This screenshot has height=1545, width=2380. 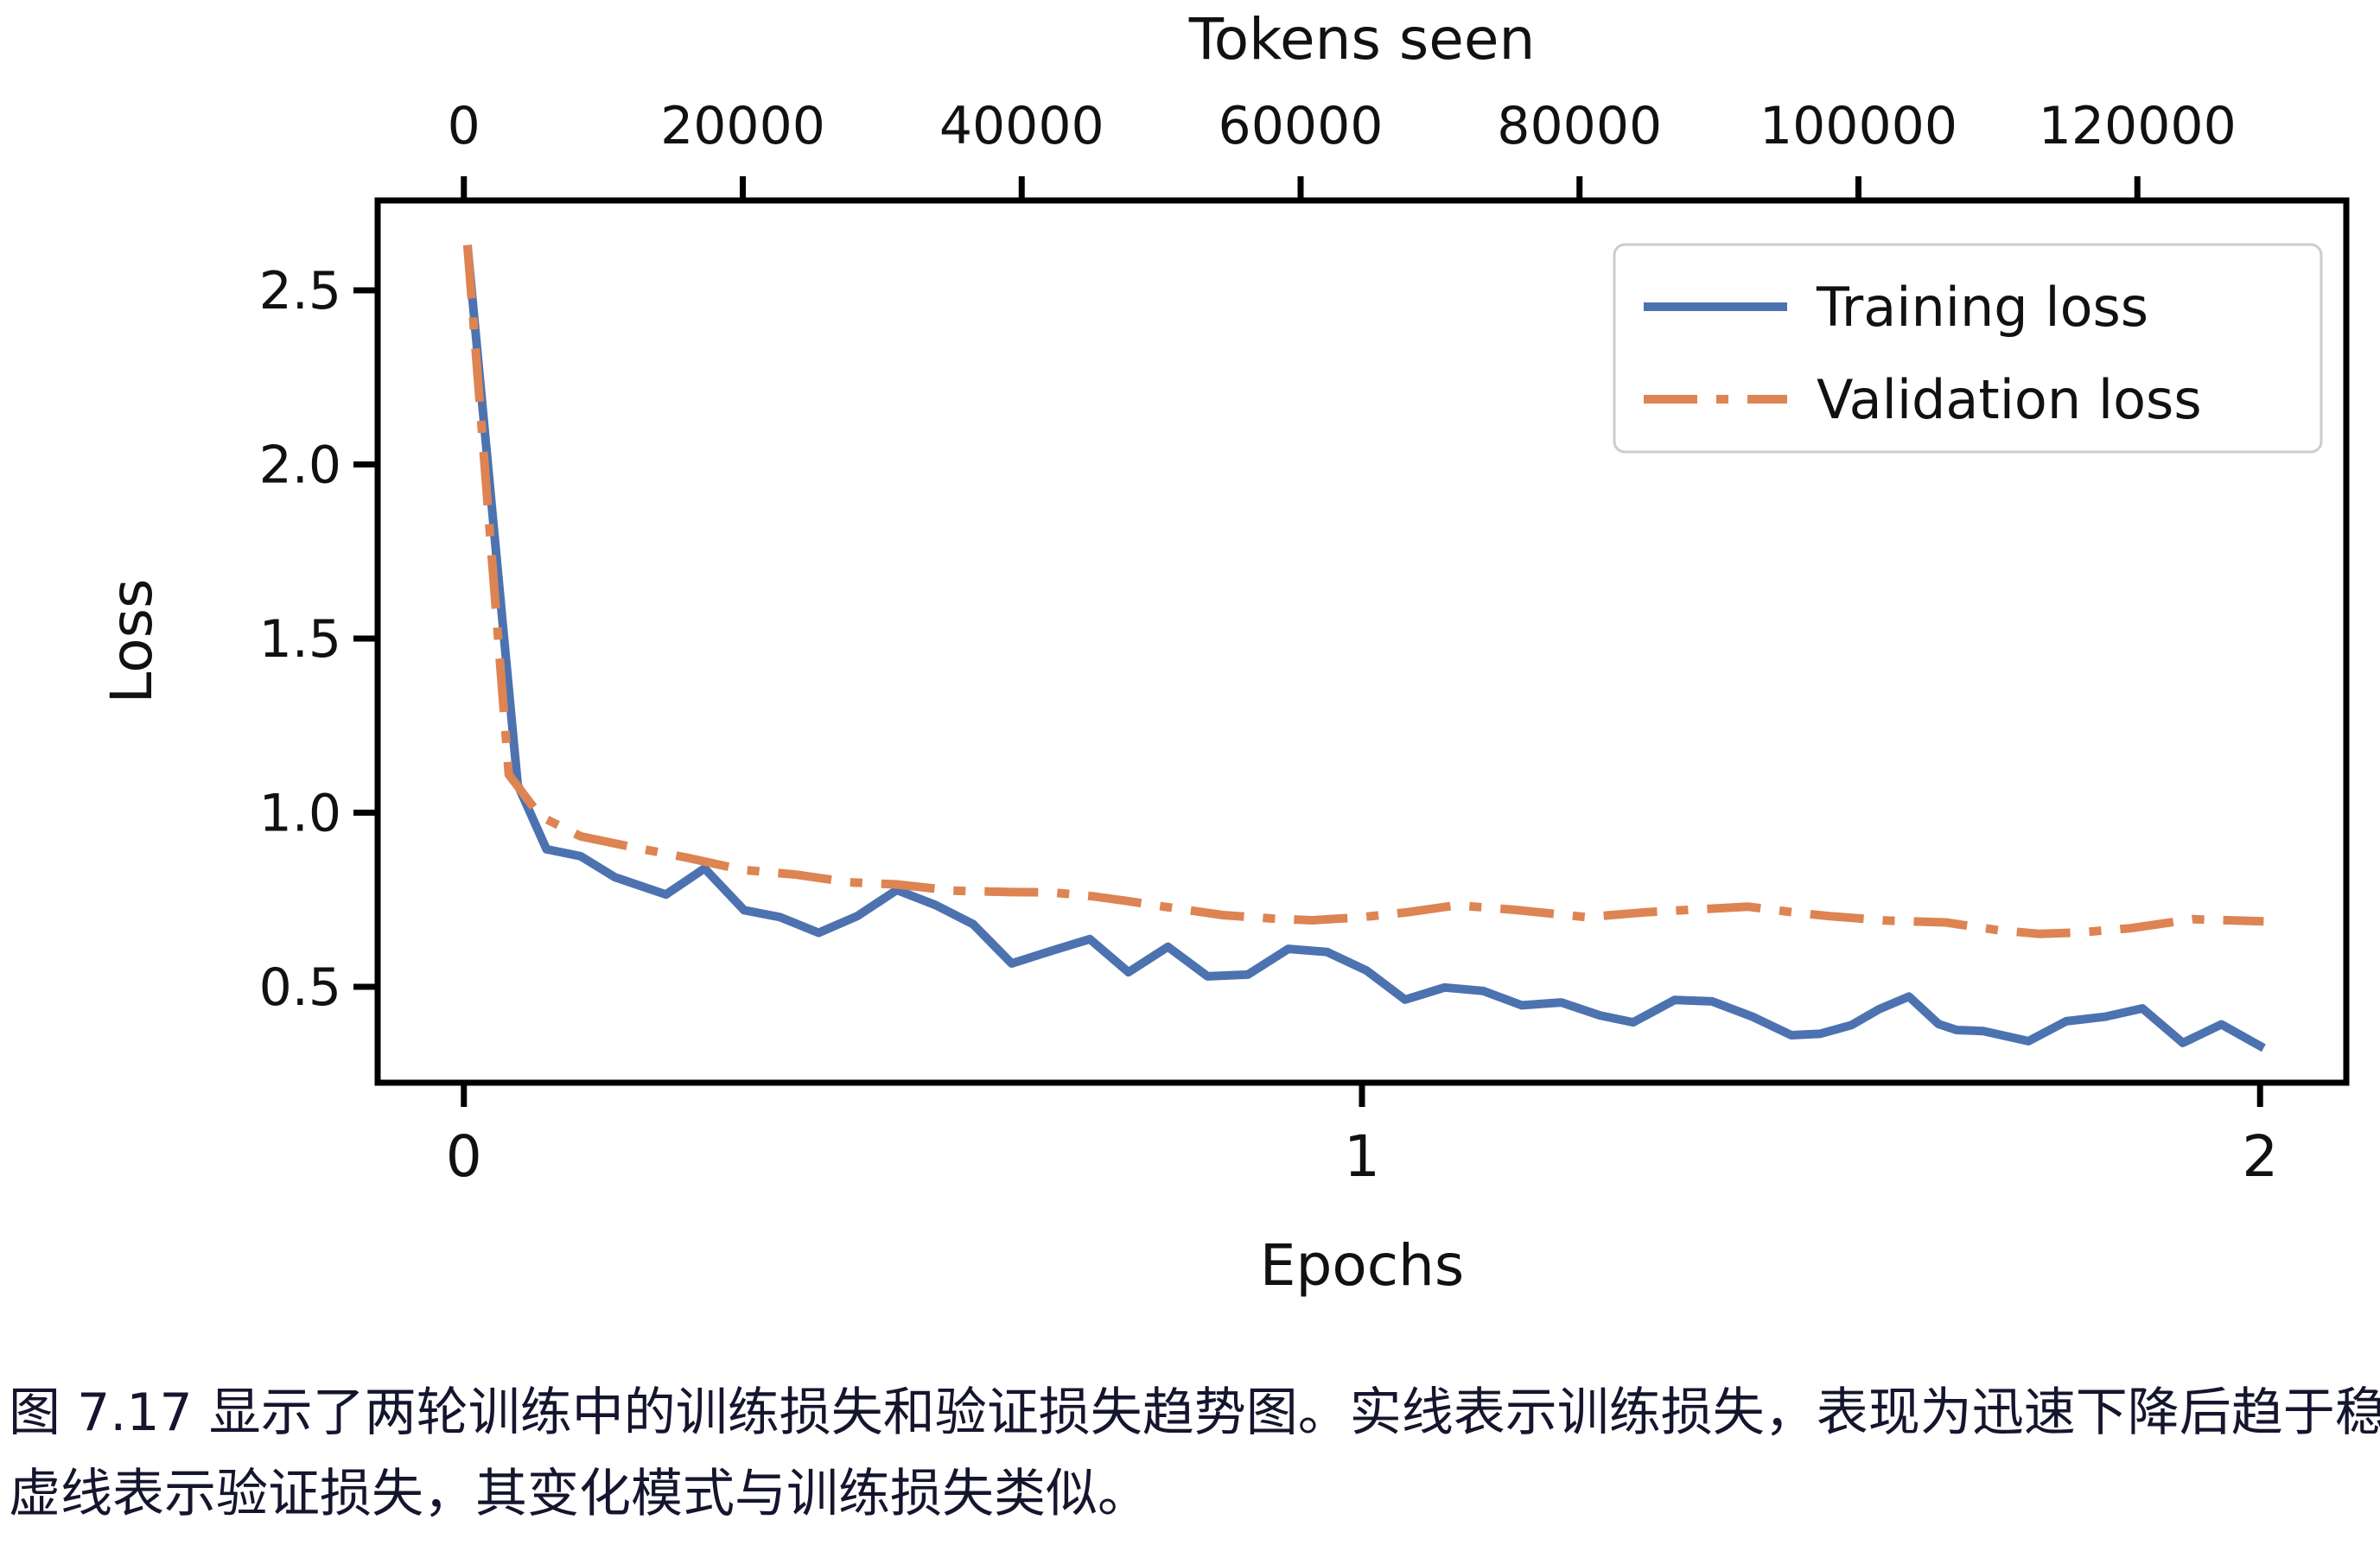 What do you see at coordinates (2138, 126) in the screenshot?
I see `top-tick-label: 120000` at bounding box center [2138, 126].